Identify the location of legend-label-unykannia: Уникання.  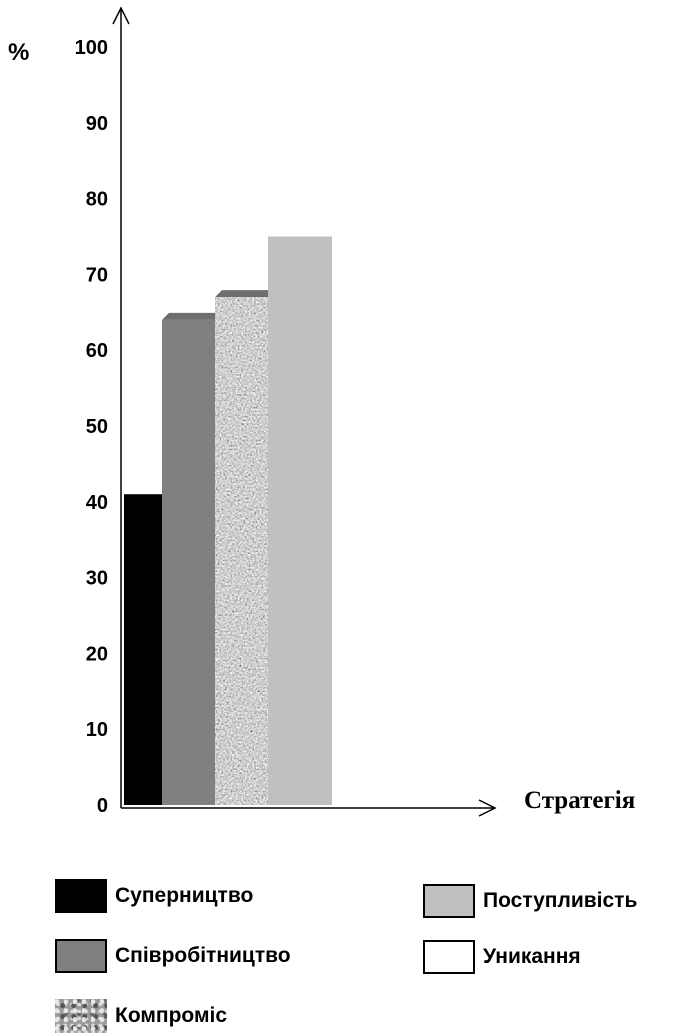
(532, 956).